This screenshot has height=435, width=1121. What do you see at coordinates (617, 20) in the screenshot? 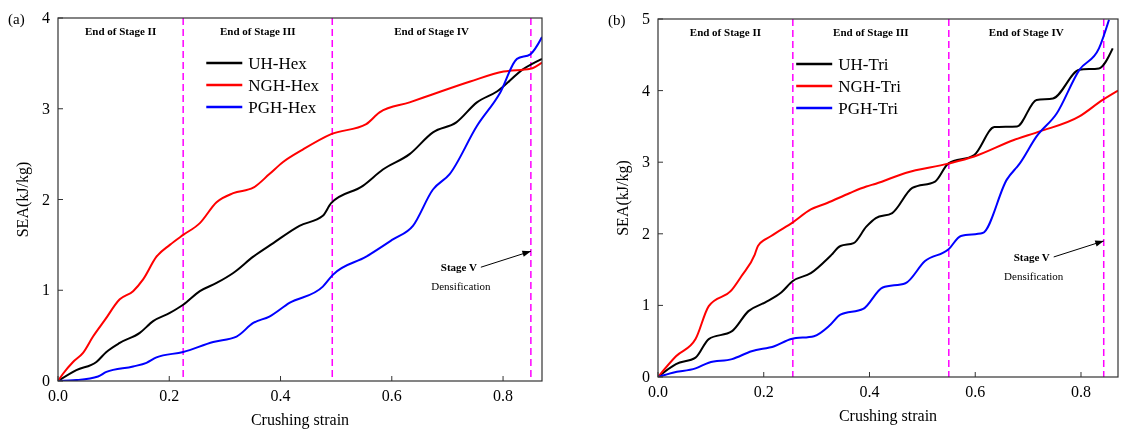
I see `chart-title: (b)` at bounding box center [617, 20].